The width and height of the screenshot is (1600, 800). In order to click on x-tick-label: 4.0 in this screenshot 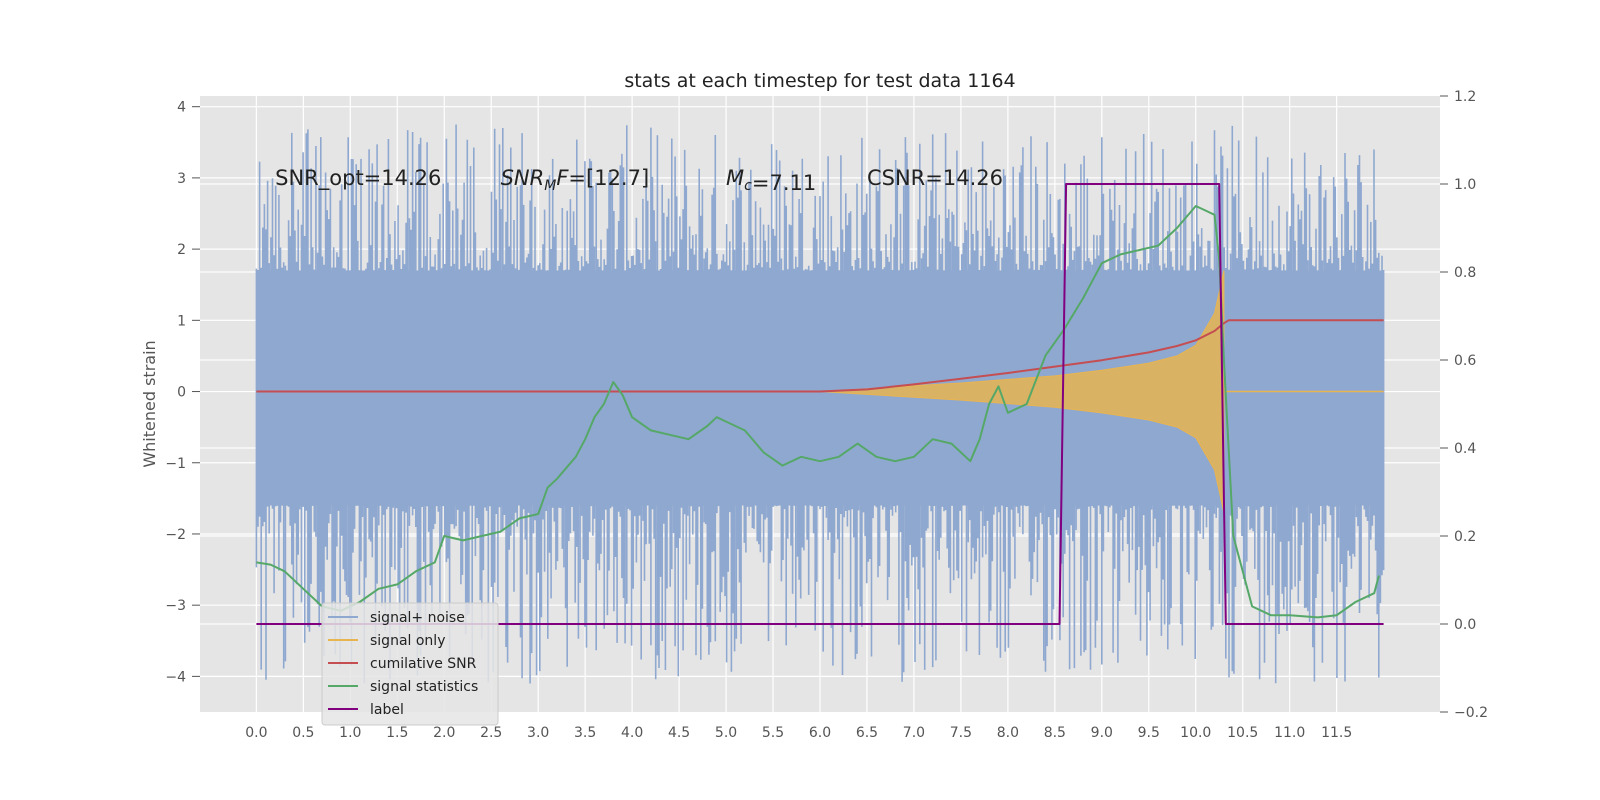, I will do `click(632, 733)`.